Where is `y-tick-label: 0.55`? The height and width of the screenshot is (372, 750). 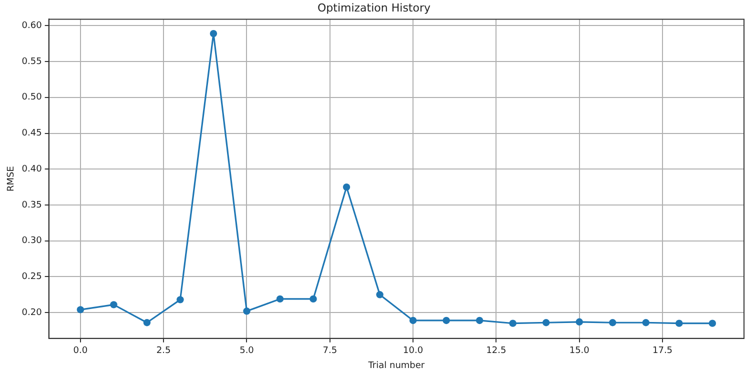 y-tick-label: 0.55 is located at coordinates (32, 61).